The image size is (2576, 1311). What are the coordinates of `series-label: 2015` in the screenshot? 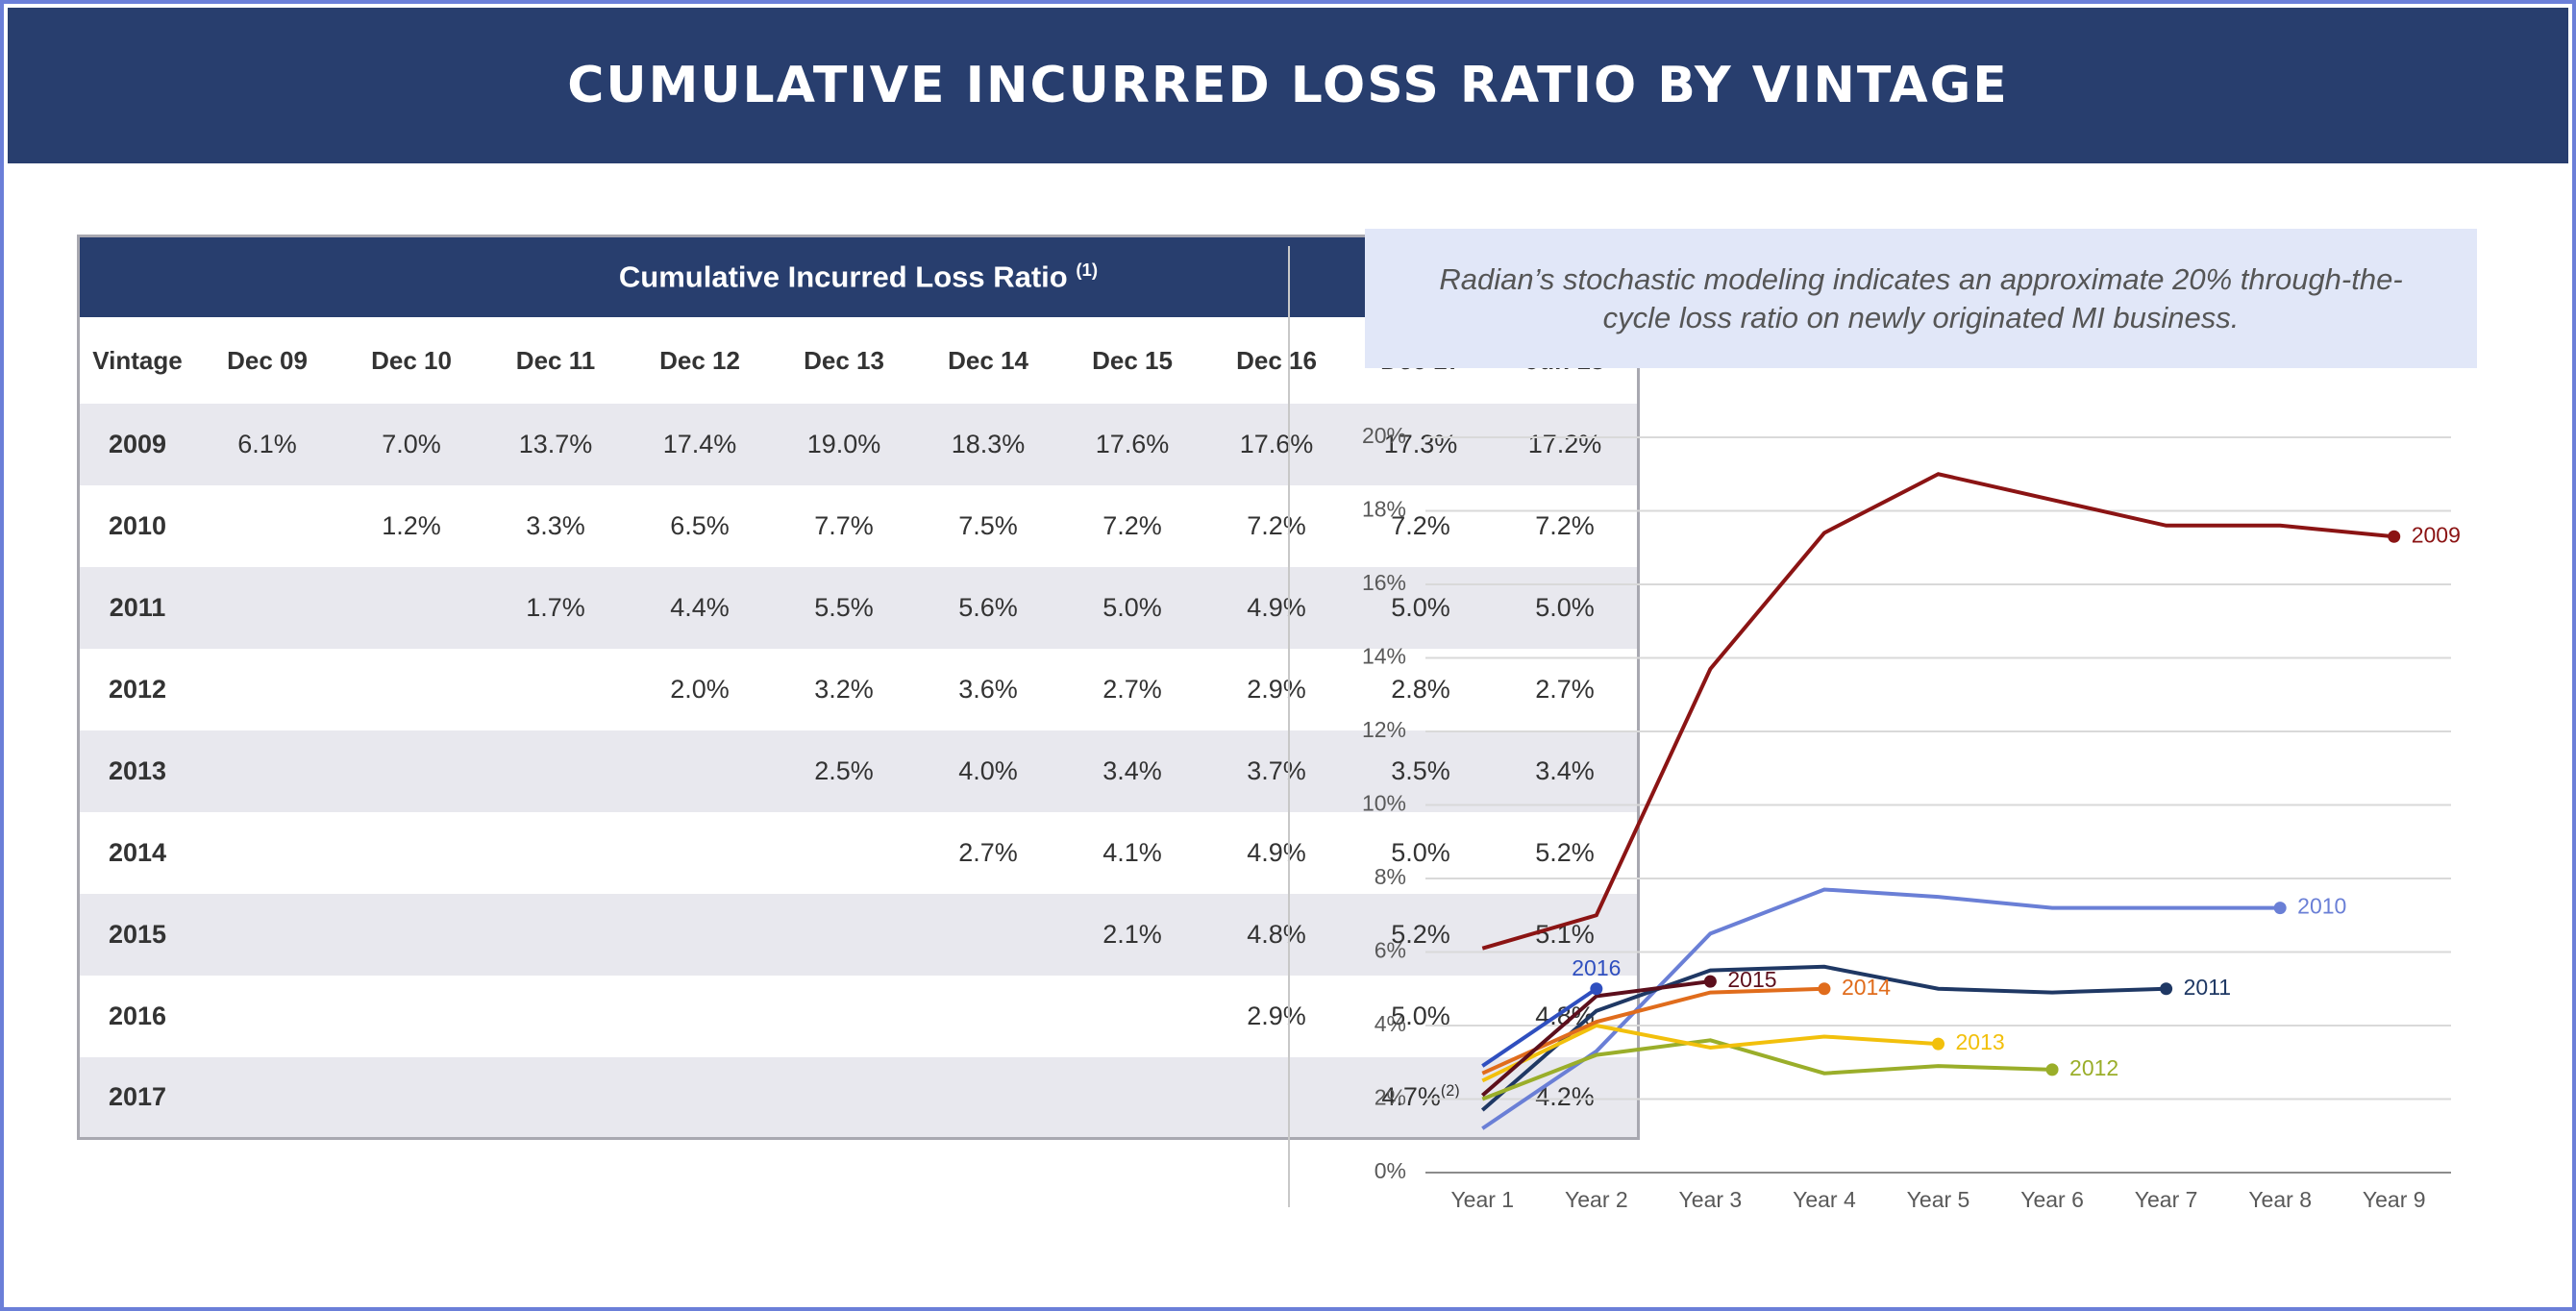 It's located at (1751, 979).